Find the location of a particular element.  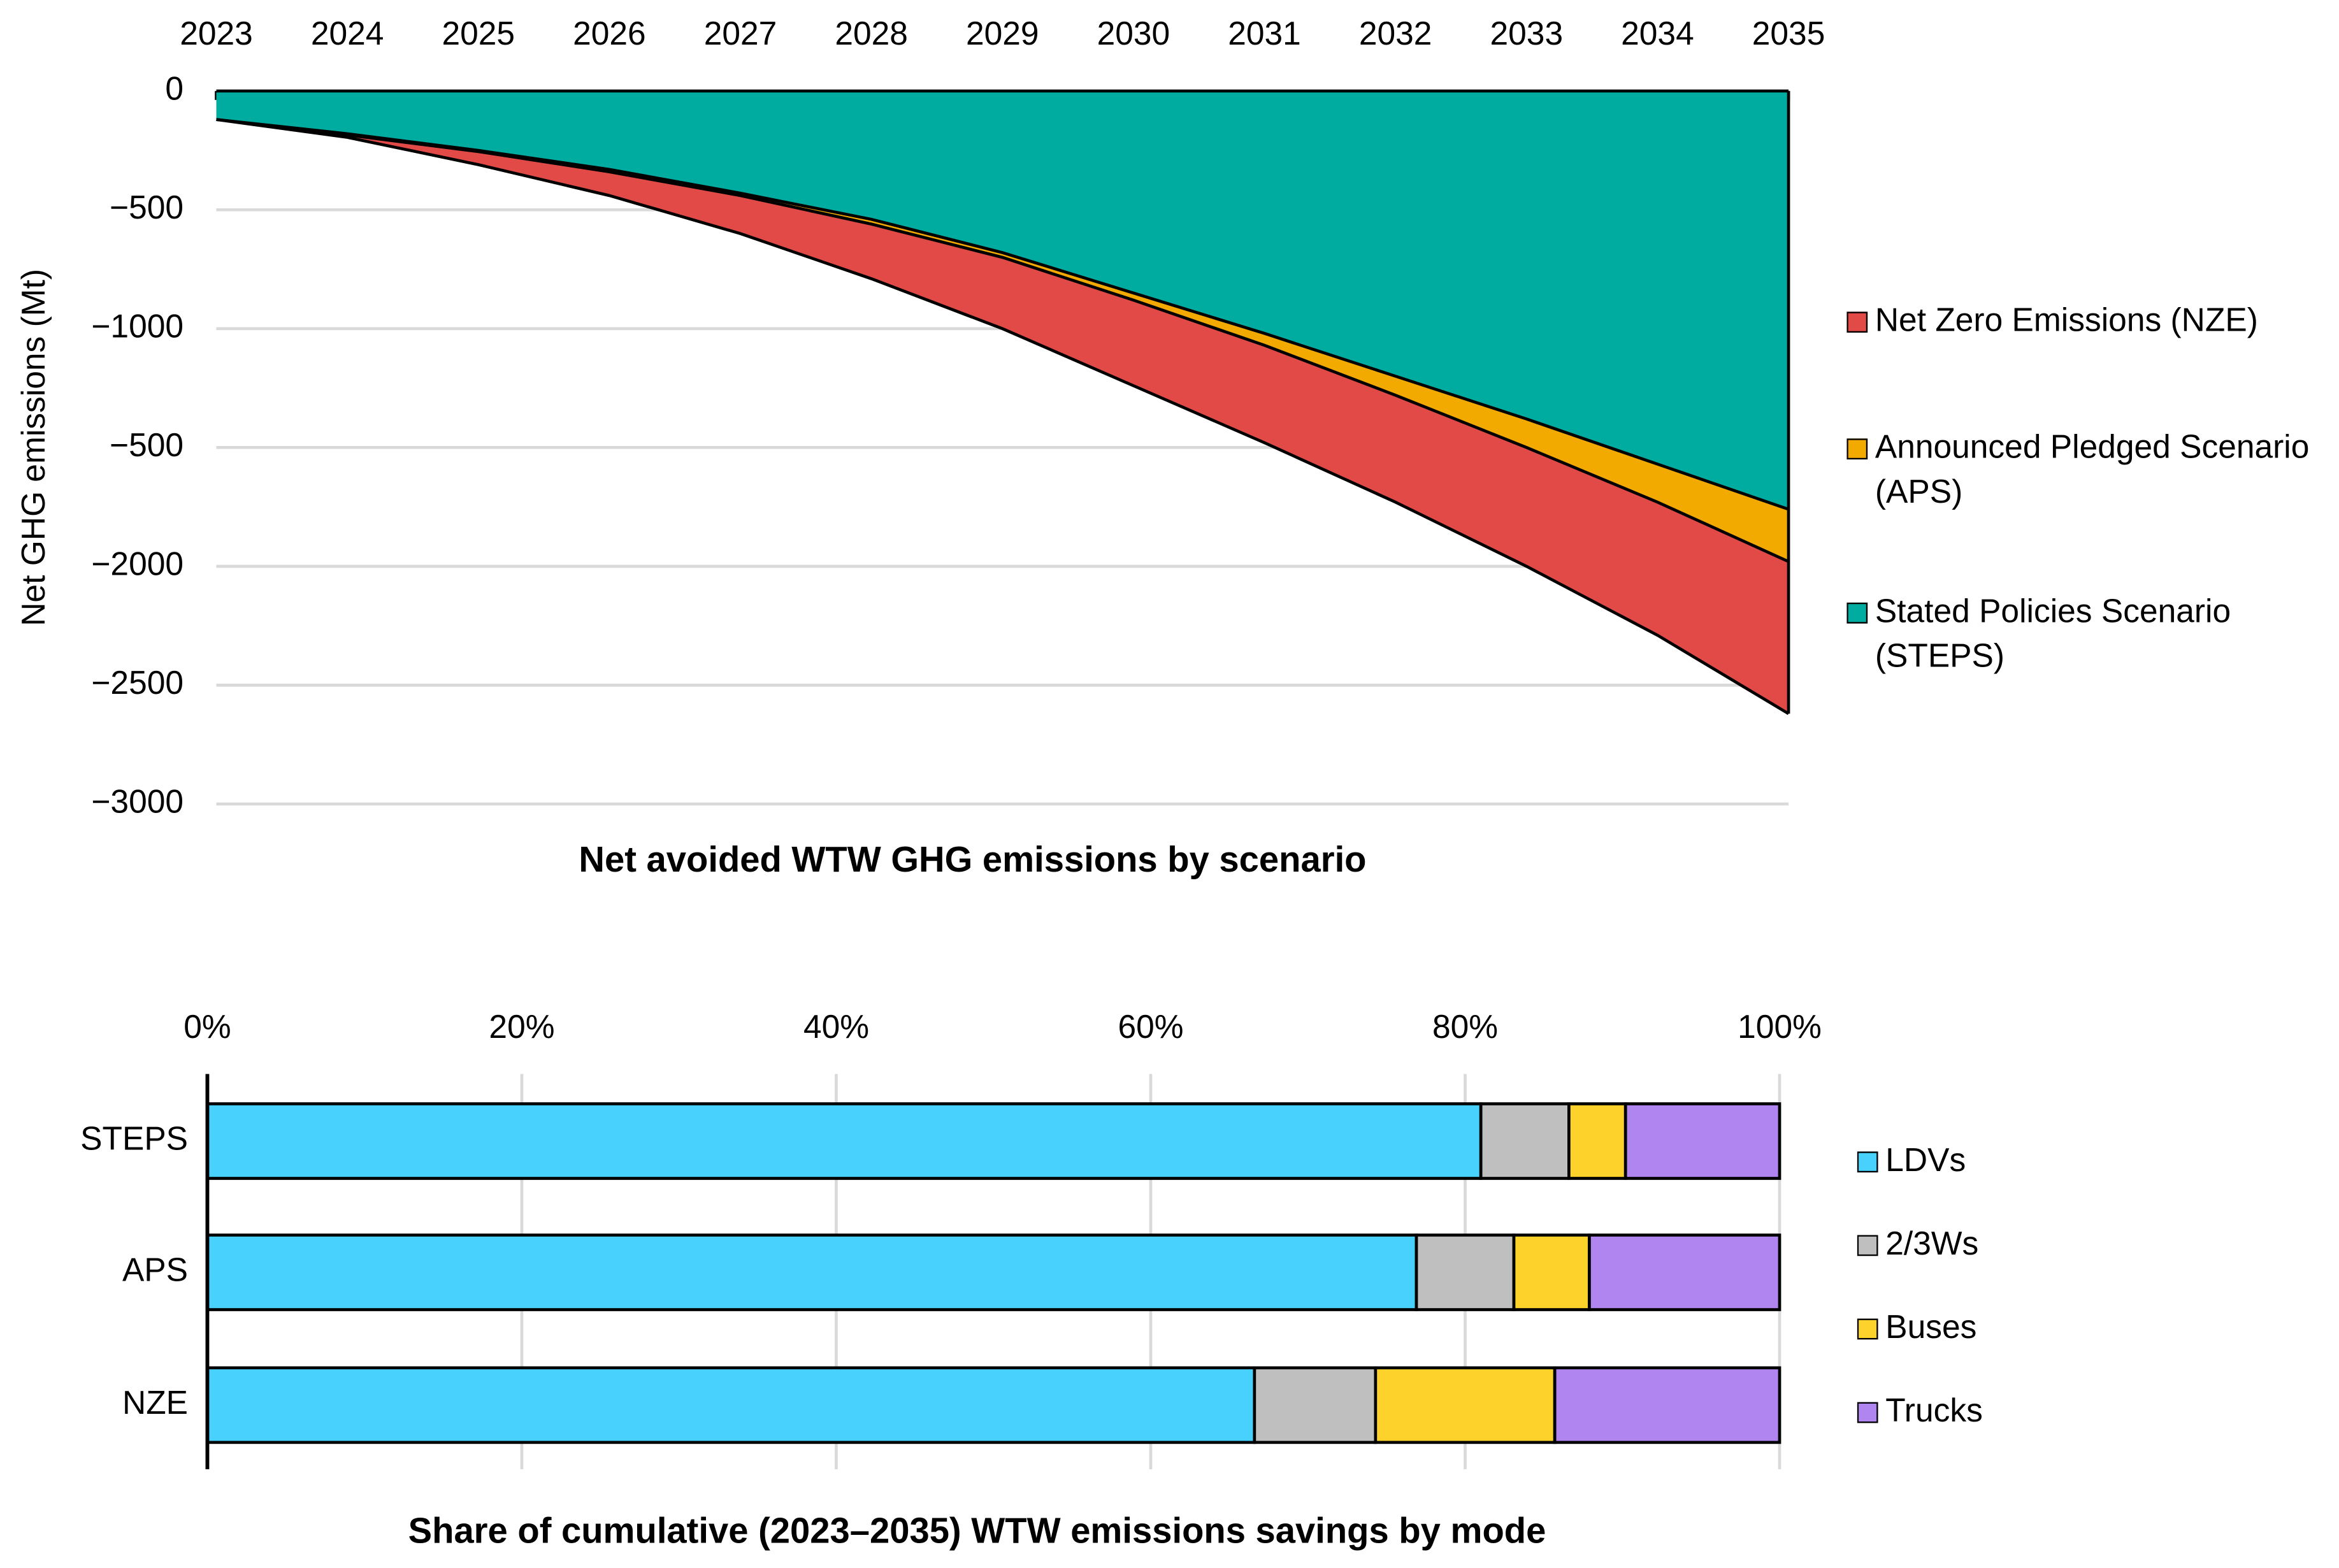

legend-label: Buses is located at coordinates (1931, 1327).